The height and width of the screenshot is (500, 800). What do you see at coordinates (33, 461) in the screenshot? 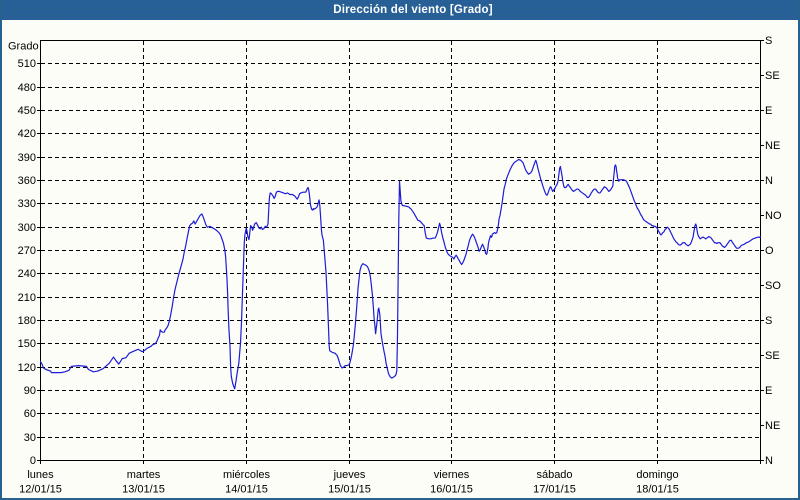
I see `y-axis-label: 0` at bounding box center [33, 461].